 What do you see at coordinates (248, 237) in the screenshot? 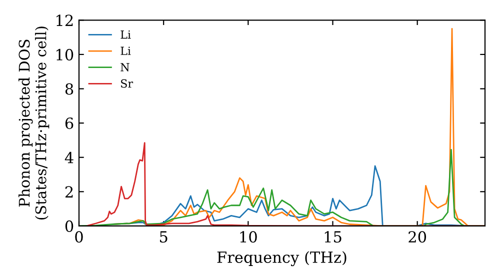
I see `x-tick-label: 10` at bounding box center [248, 237].